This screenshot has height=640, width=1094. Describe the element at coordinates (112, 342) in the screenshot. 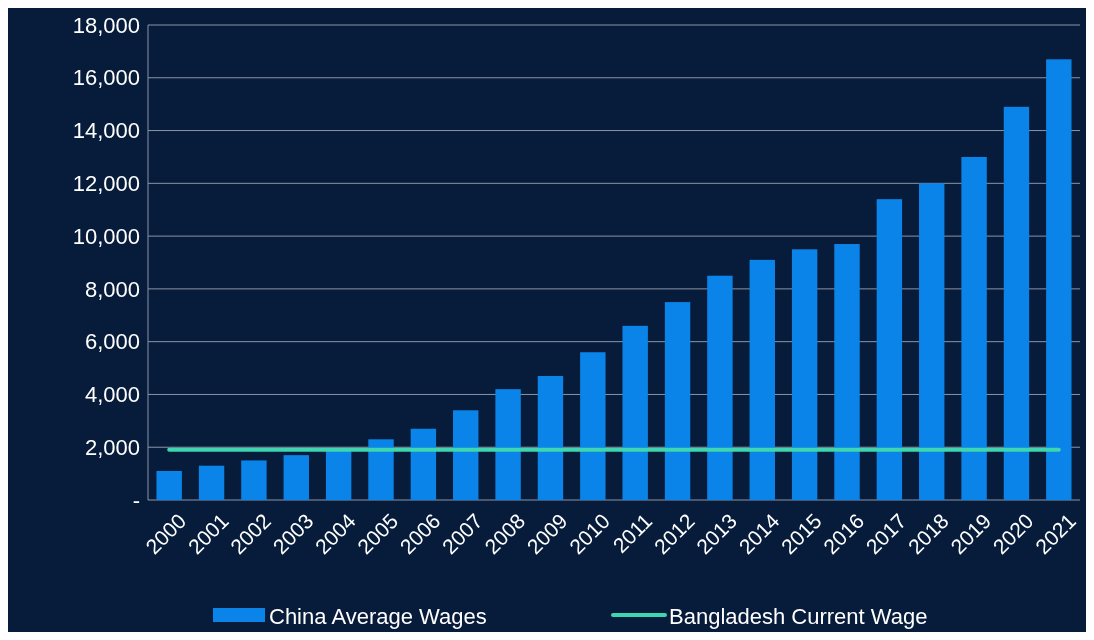

I see `y-tick-label: 6,000` at that location.